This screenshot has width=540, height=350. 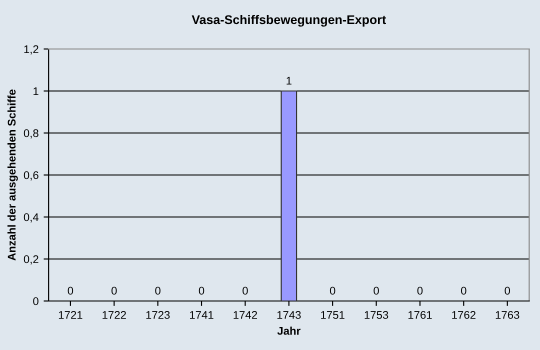 I want to click on chart-title: Vasa-Schiffsbewegungen-Export, so click(x=289, y=20).